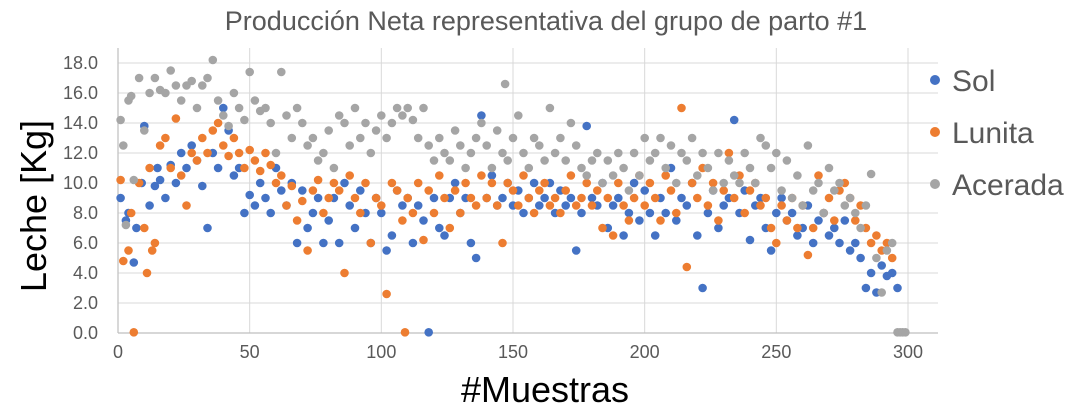 The width and height of the screenshot is (1084, 415). What do you see at coordinates (513, 352) in the screenshot?
I see `x-tick-label: 150` at bounding box center [513, 352].